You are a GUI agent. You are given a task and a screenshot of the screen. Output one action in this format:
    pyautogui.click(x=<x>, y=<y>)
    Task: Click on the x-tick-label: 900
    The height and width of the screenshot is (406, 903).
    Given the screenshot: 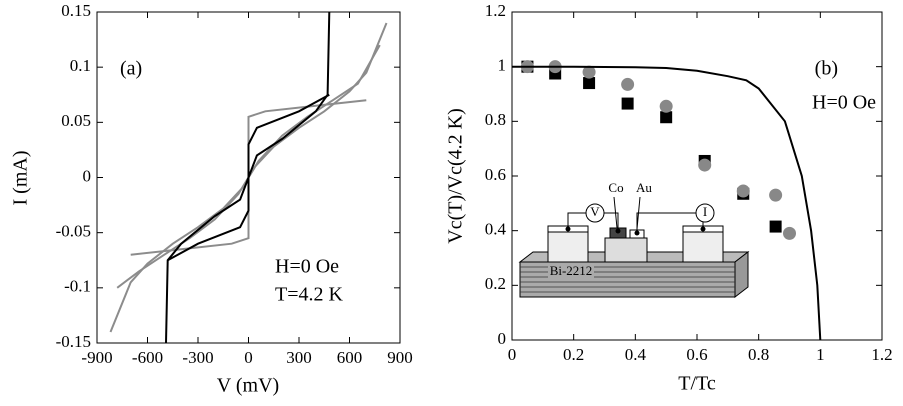 What is the action you would take?
    pyautogui.click(x=400, y=357)
    